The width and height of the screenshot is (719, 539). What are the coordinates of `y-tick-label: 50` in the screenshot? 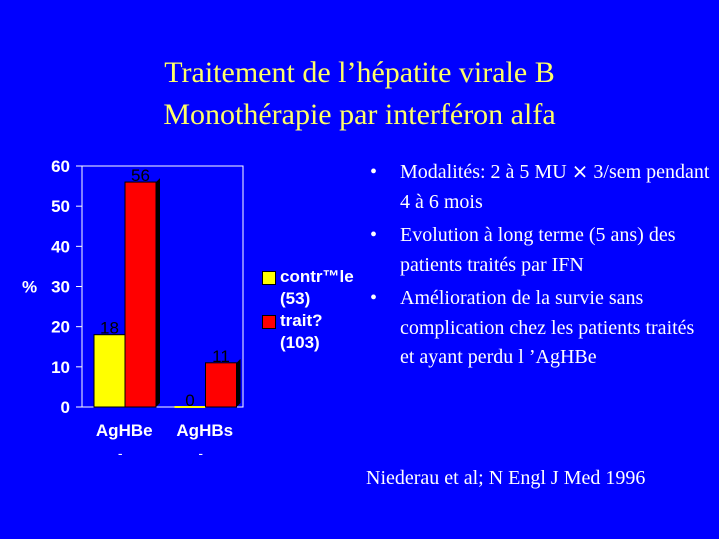 It's located at (60, 206).